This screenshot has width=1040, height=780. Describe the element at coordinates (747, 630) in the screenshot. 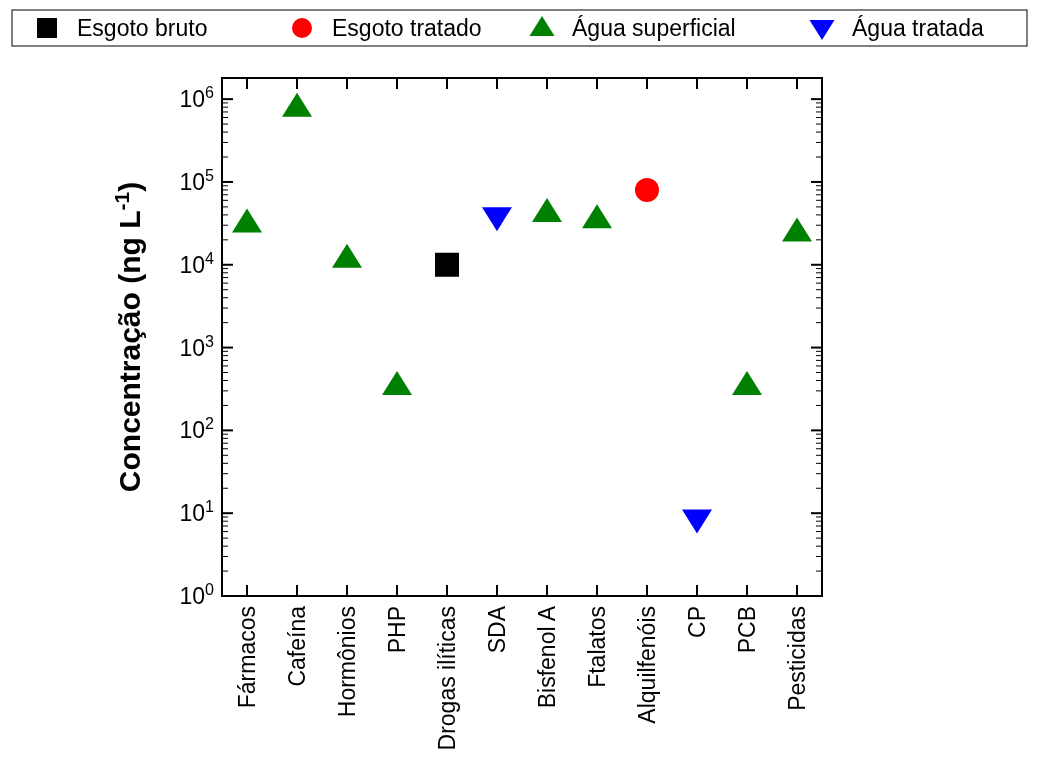

I see `x-tick-label: PCB` at that location.